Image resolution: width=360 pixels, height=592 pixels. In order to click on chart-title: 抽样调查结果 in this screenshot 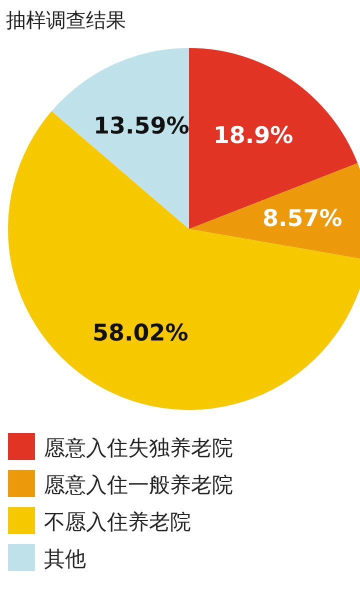, I will do `click(66, 20)`.